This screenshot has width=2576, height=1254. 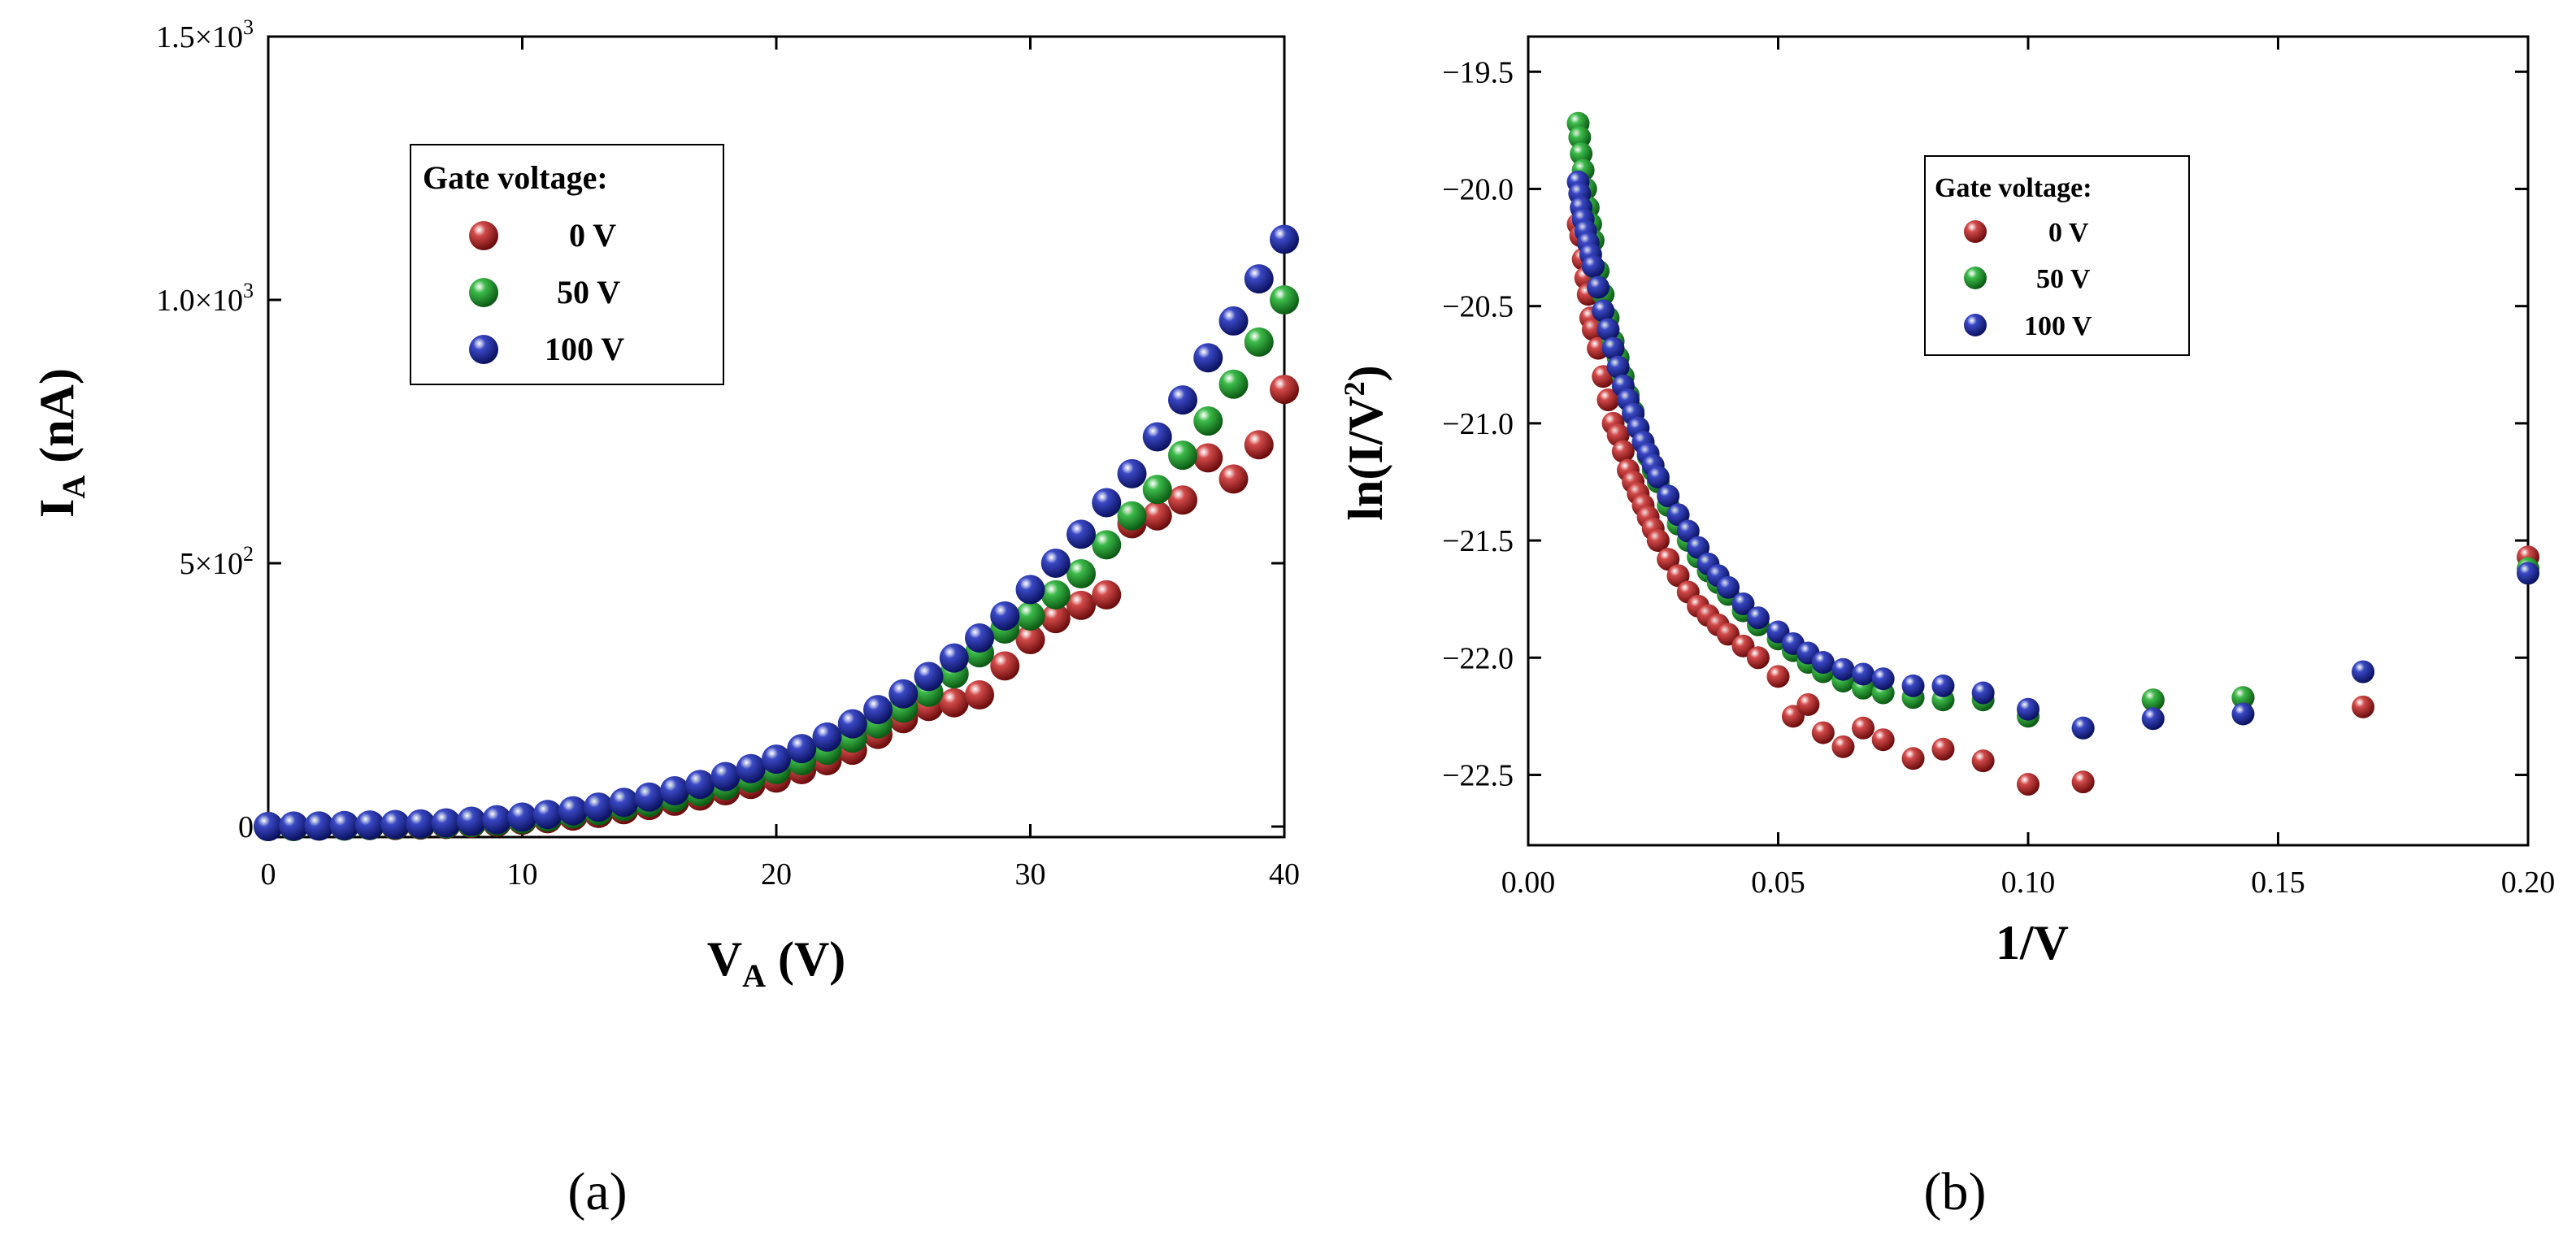 What do you see at coordinates (515, 178) in the screenshot?
I see `panel-a-legend-title: Gate voltage:` at bounding box center [515, 178].